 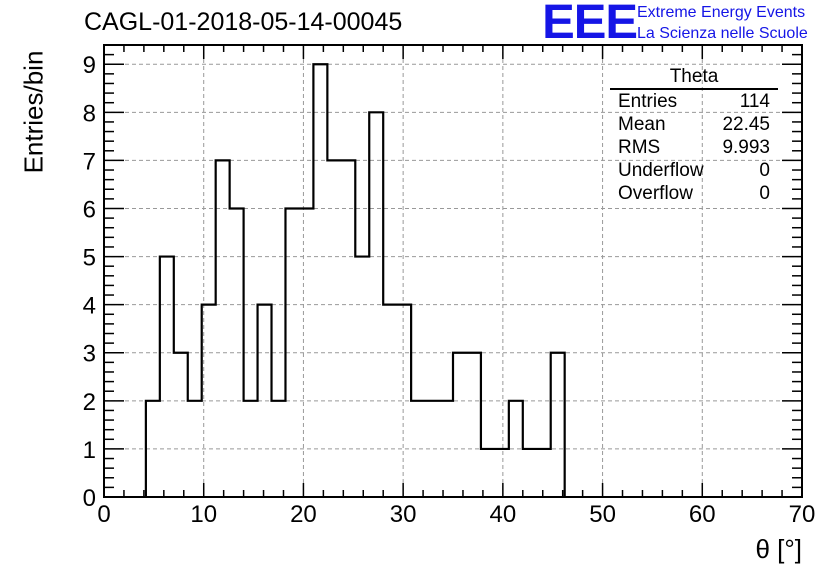 What do you see at coordinates (746, 147) in the screenshot?
I see `stats-value: 9.993` at bounding box center [746, 147].